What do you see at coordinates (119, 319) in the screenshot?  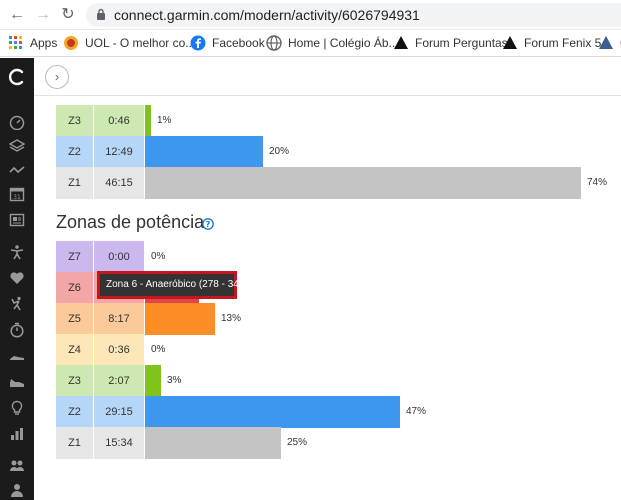 I see `zone-time: 8:17` at bounding box center [119, 319].